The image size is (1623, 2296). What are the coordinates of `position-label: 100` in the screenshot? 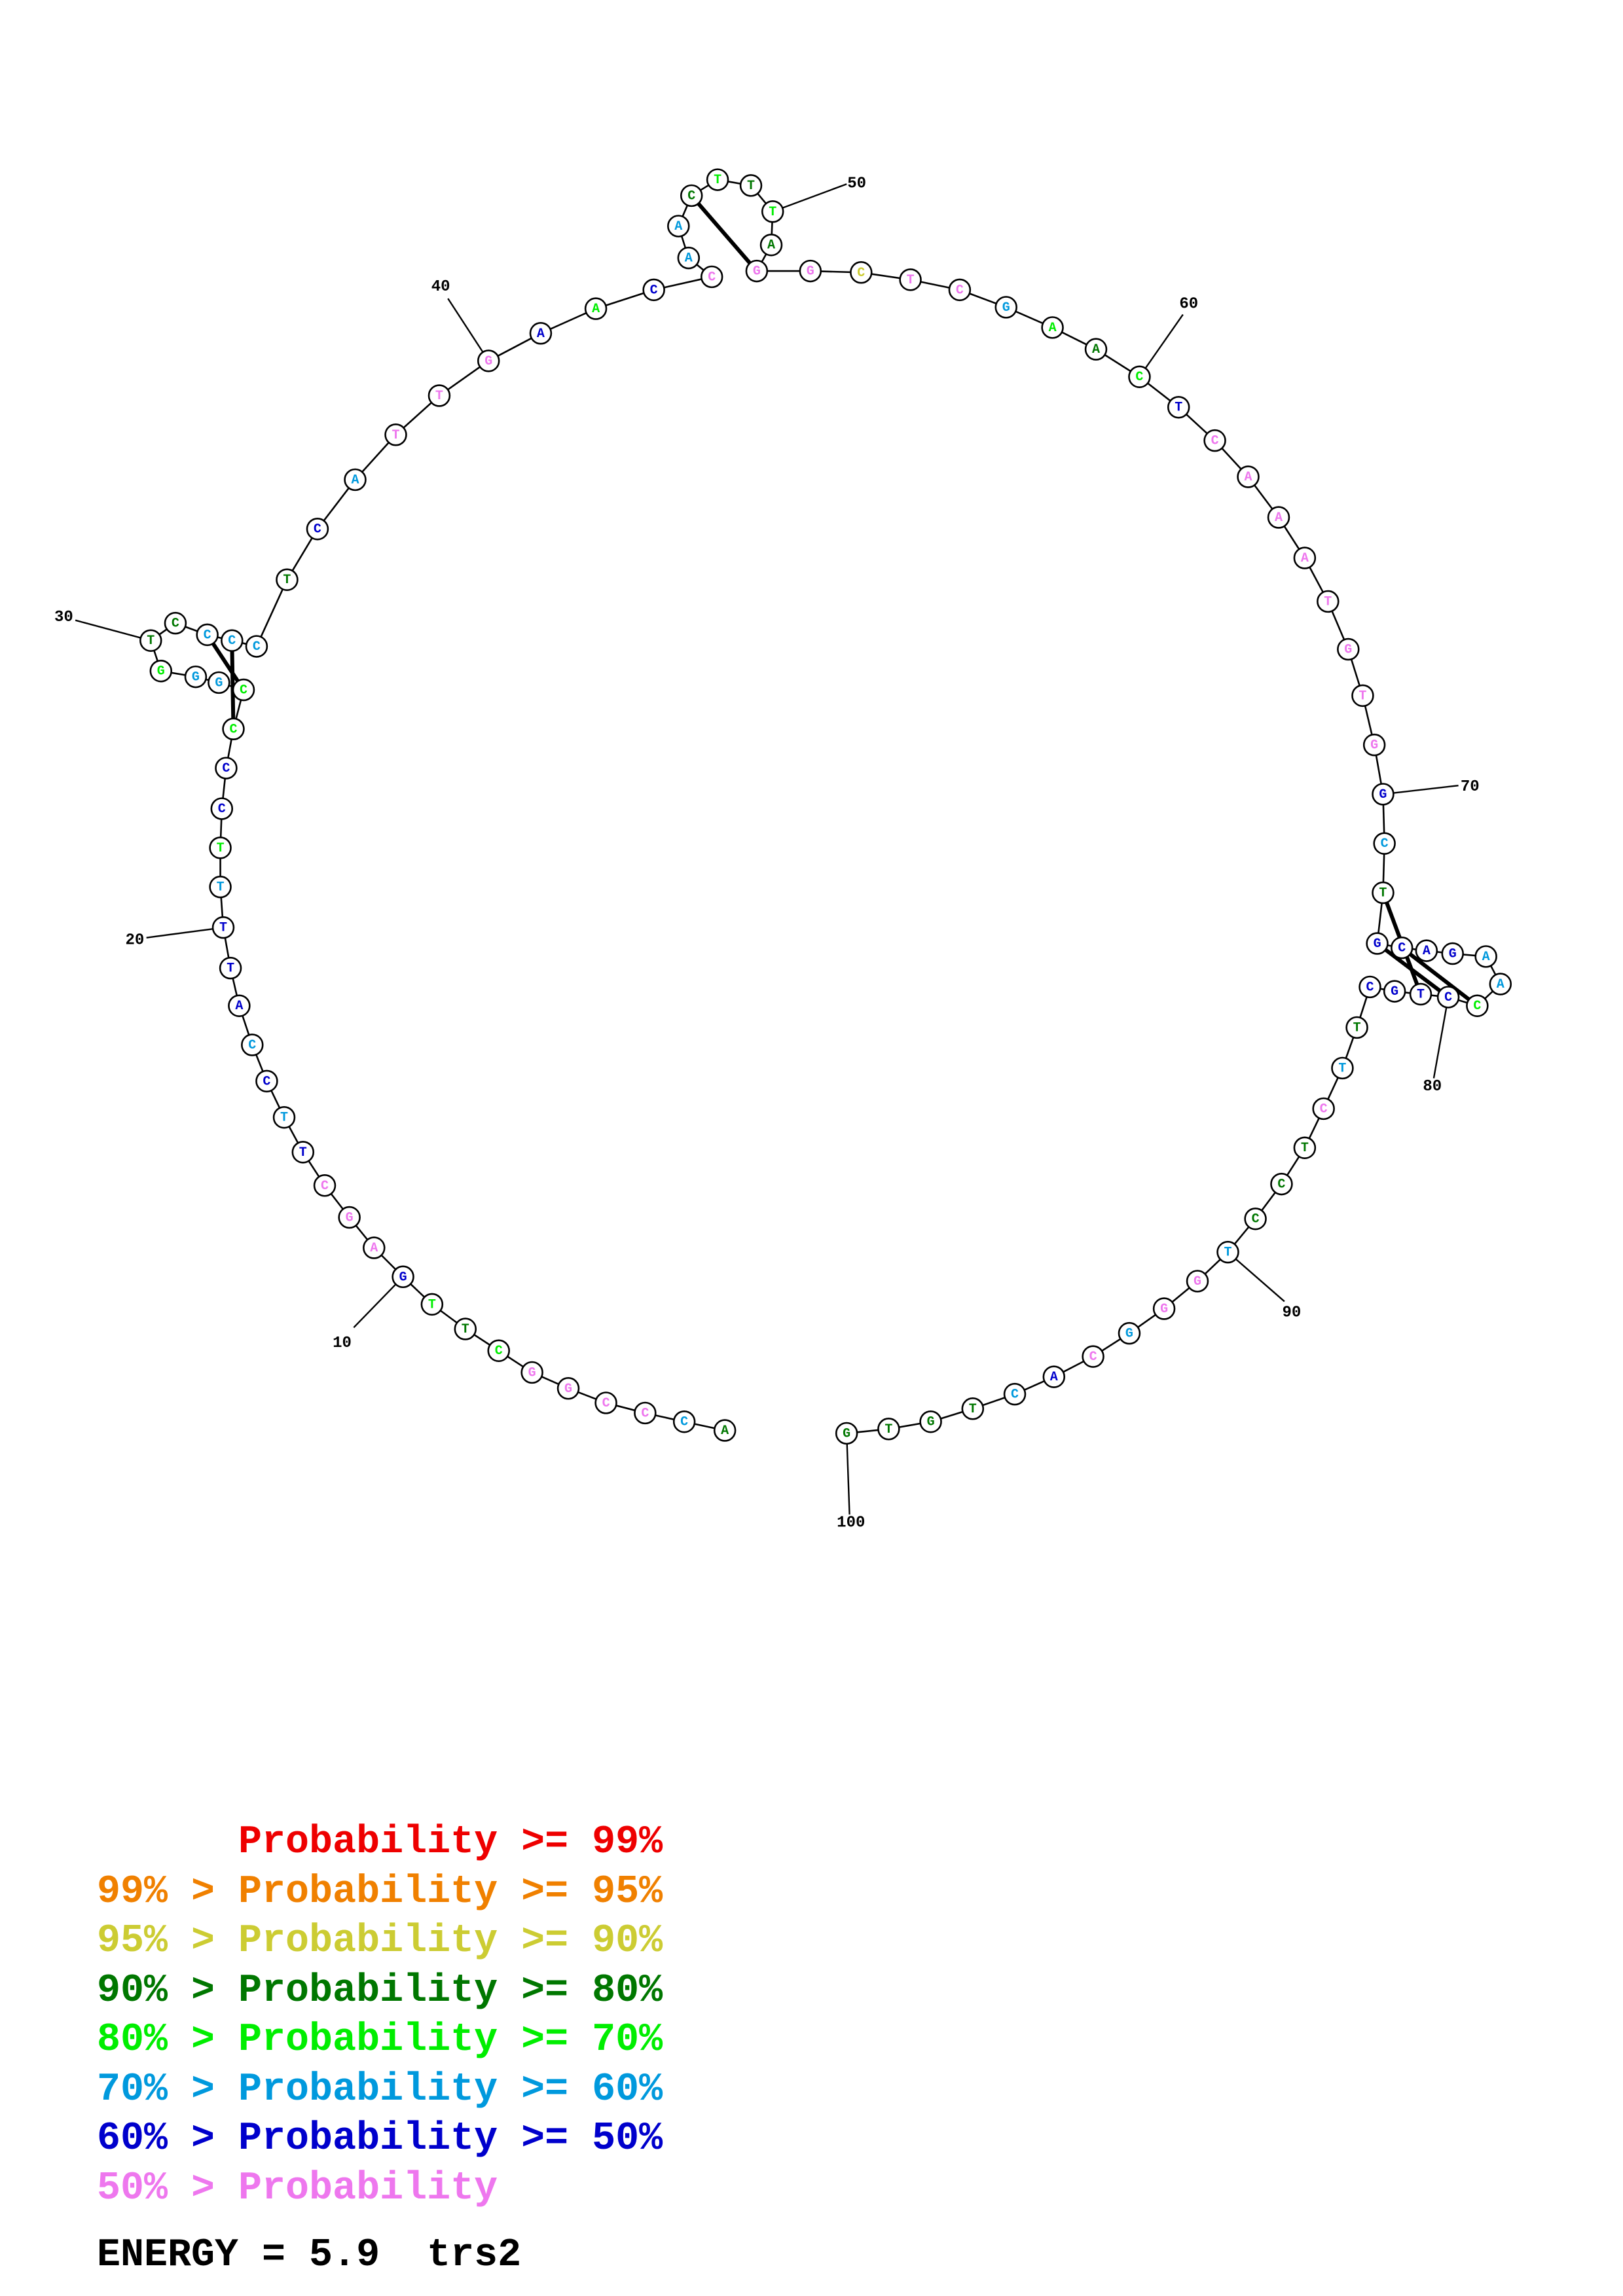 It's located at (851, 1523).